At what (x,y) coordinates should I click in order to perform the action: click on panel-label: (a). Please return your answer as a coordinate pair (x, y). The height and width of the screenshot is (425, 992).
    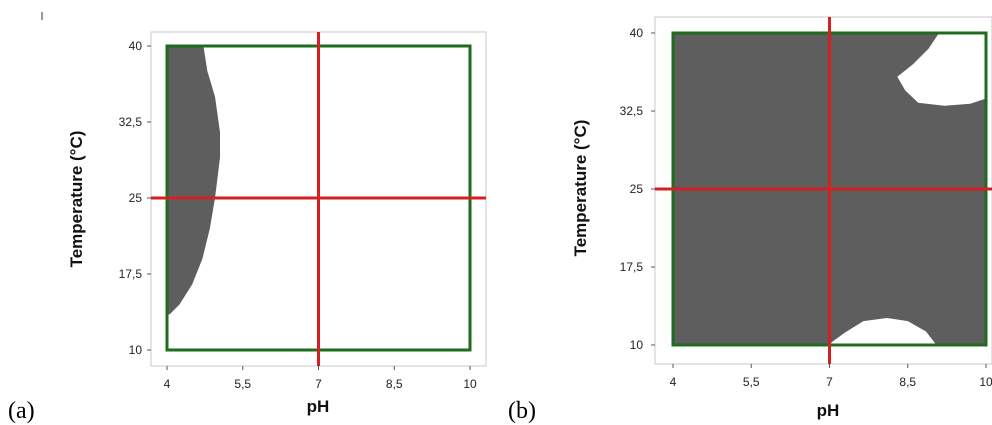
    Looking at the image, I should click on (21, 411).